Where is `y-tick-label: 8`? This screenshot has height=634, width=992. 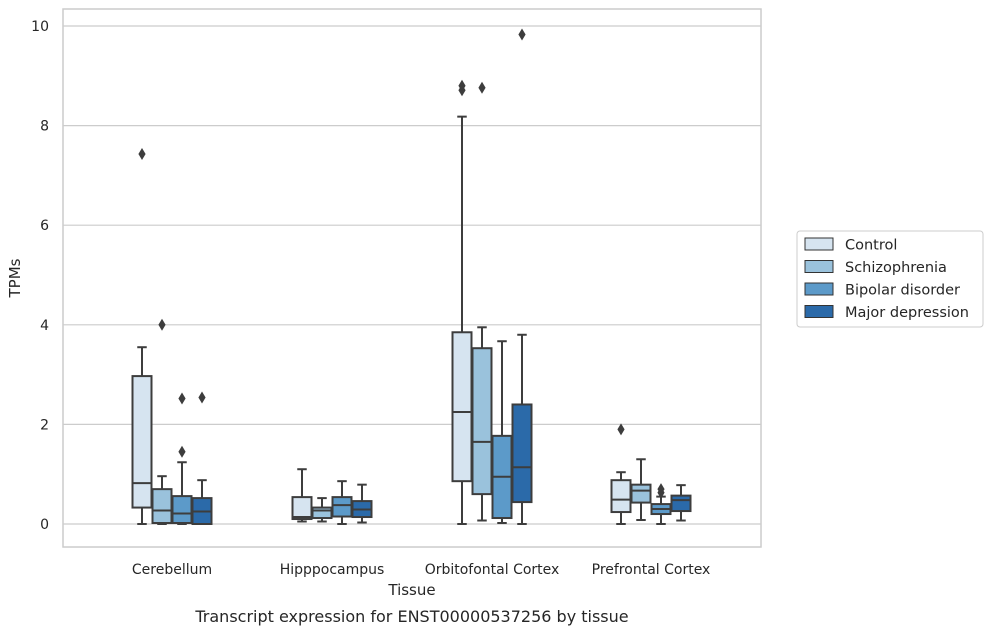
y-tick-label: 8 is located at coordinates (44, 127).